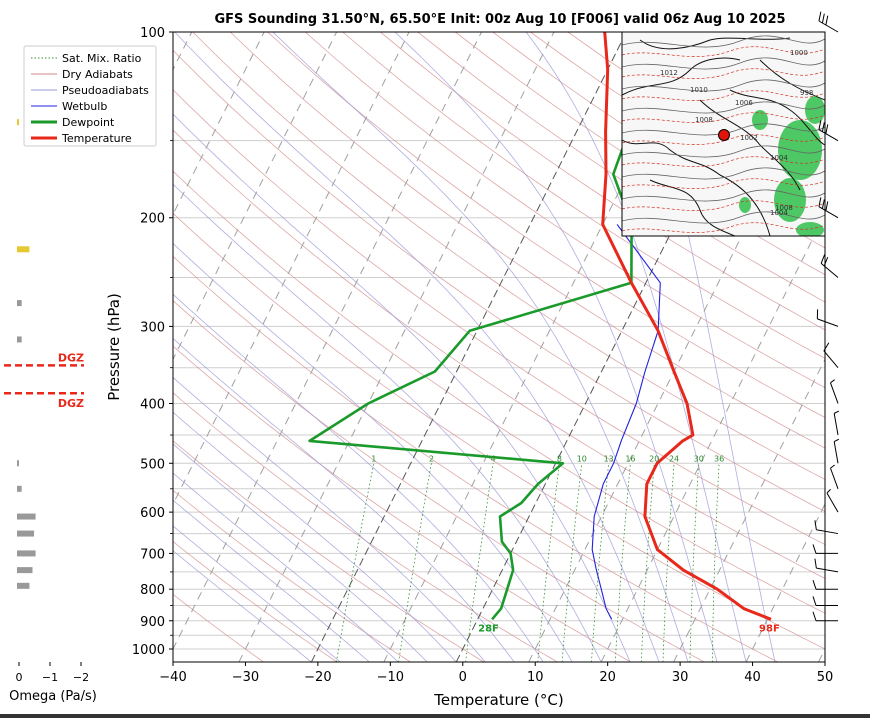 The height and width of the screenshot is (718, 870). Describe the element at coordinates (152, 464) in the screenshot. I see `y-tick-label: 500` at that location.